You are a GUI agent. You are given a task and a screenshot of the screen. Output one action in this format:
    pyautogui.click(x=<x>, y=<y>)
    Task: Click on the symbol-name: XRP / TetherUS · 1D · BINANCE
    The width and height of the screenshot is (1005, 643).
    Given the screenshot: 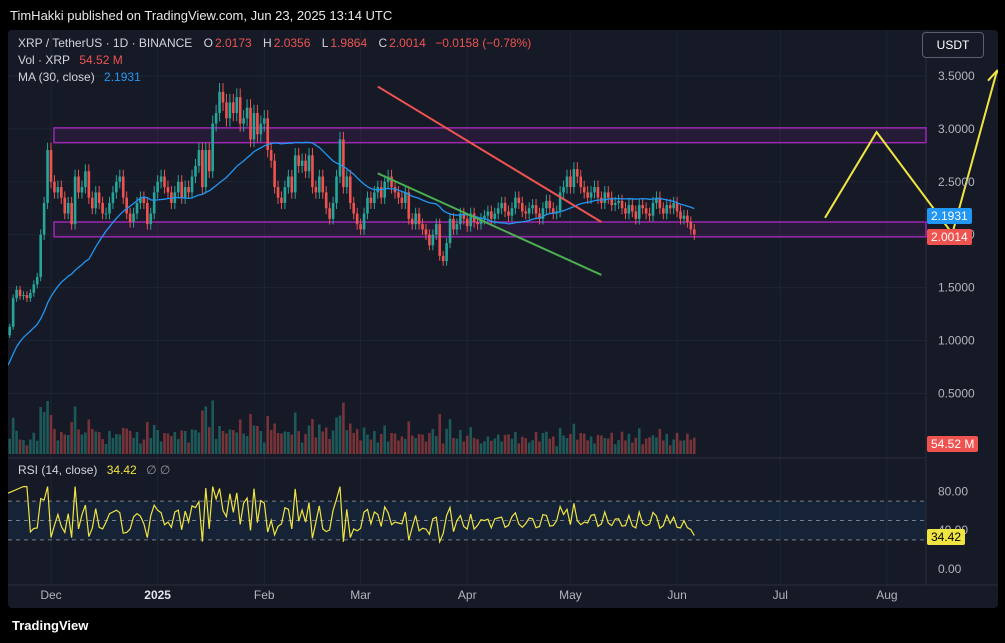 What is the action you would take?
    pyautogui.click(x=105, y=43)
    